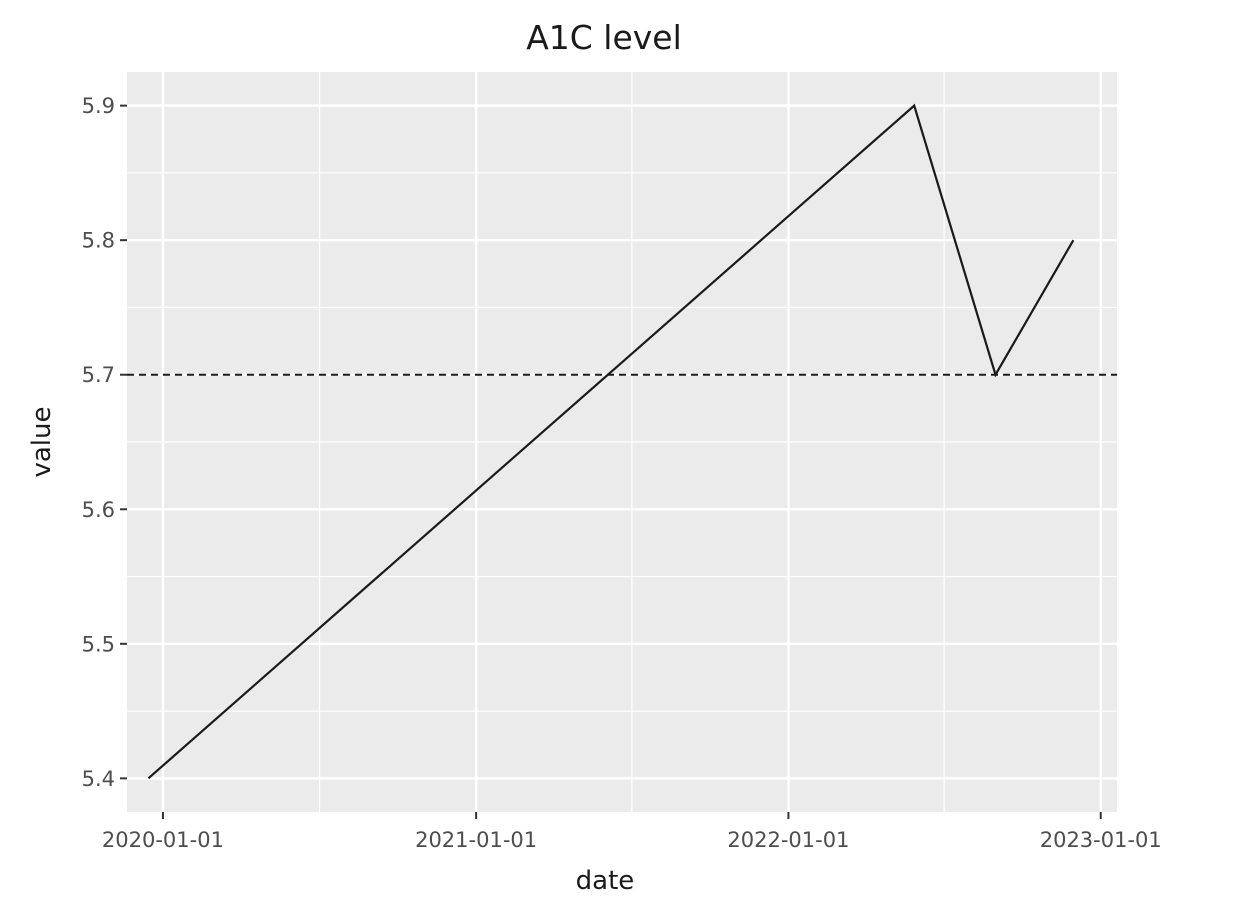 The image size is (1242, 916). What do you see at coordinates (605, 881) in the screenshot?
I see `x-axis-title: date` at bounding box center [605, 881].